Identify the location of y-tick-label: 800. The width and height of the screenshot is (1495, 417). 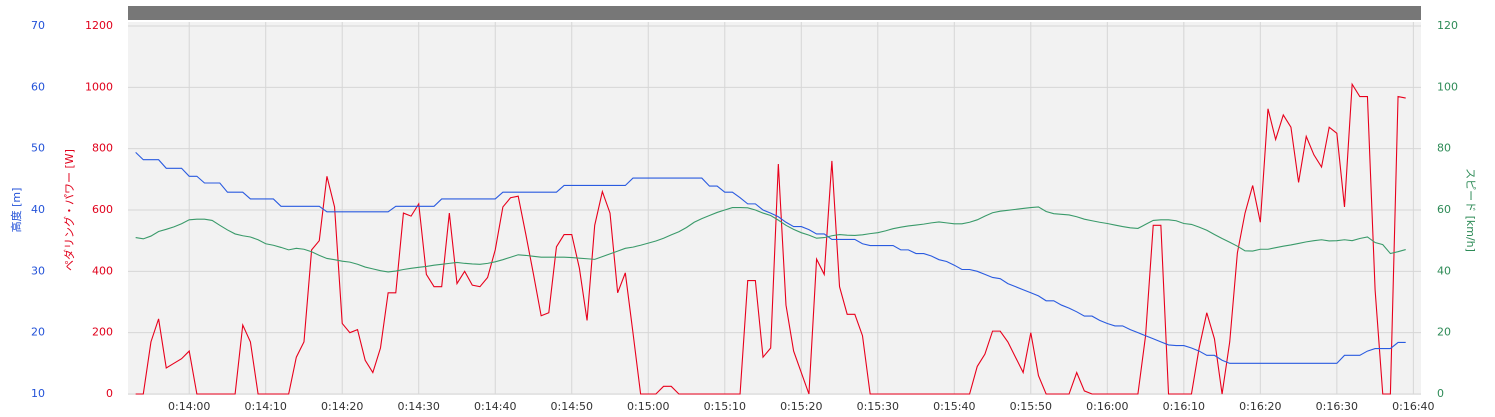
(102, 148).